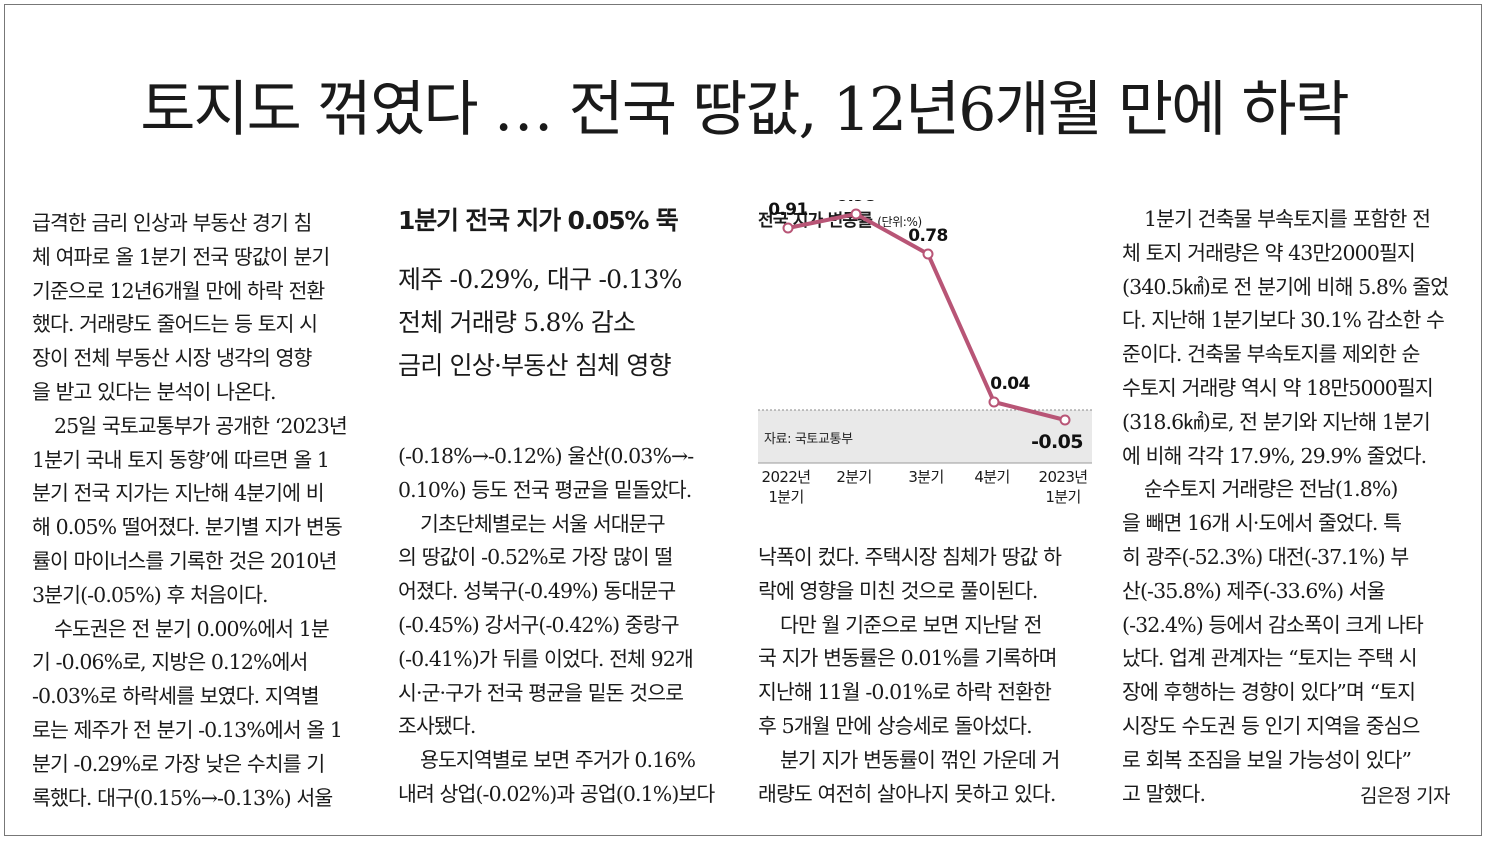  What do you see at coordinates (517, 322) in the screenshot?
I see `subheadline-line: 전체 거래량 5.8% 감소` at bounding box center [517, 322].